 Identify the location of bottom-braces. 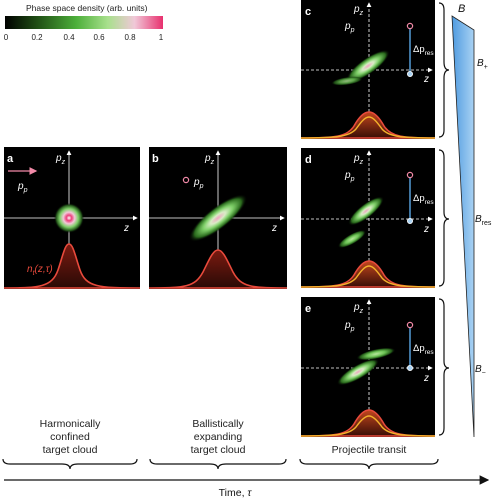
(220, 464).